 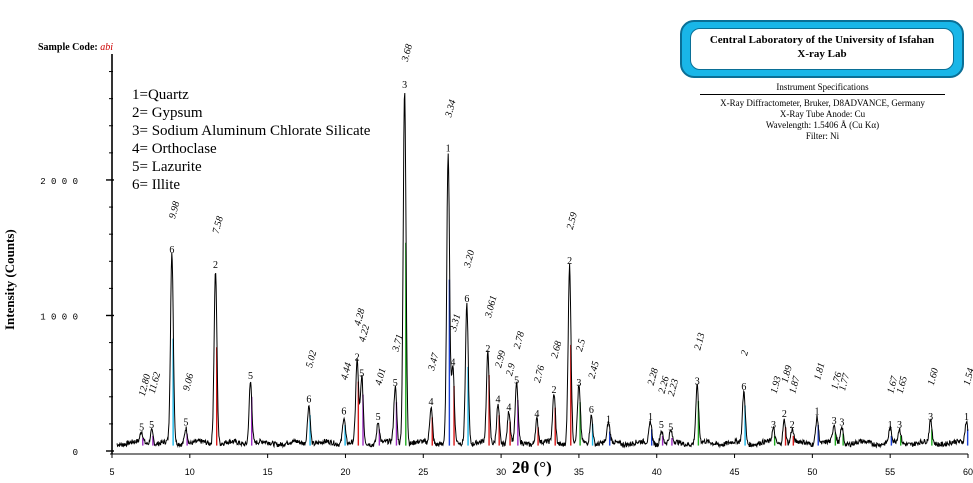 I want to click on legend-item-sodium-aluminum-chlorate-silicate: 3= Sodium Aluminum Chlorate Silicate, so click(x=251, y=131).